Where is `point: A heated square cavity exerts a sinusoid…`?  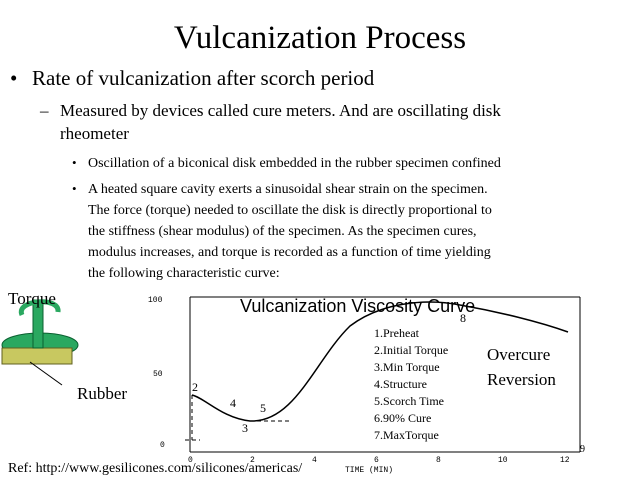 point: A heated square cavity exerts a sinusoid… is located at coordinates (288, 189).